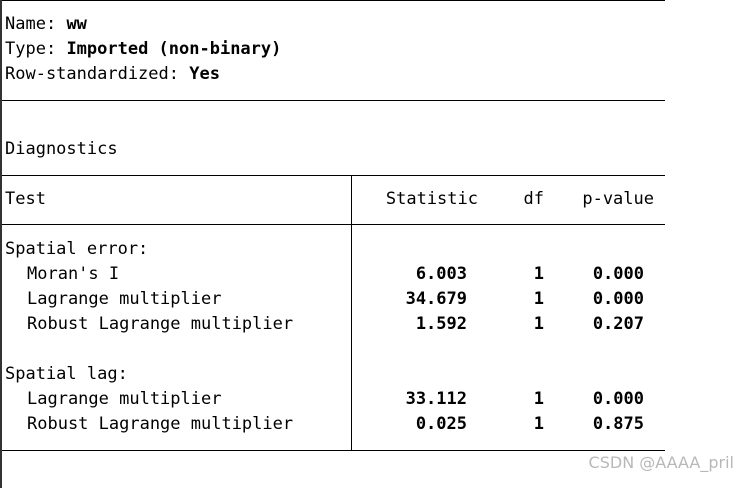 This screenshot has width=748, height=488. Describe the element at coordinates (1, 244) in the screenshot. I see `left-border` at that location.